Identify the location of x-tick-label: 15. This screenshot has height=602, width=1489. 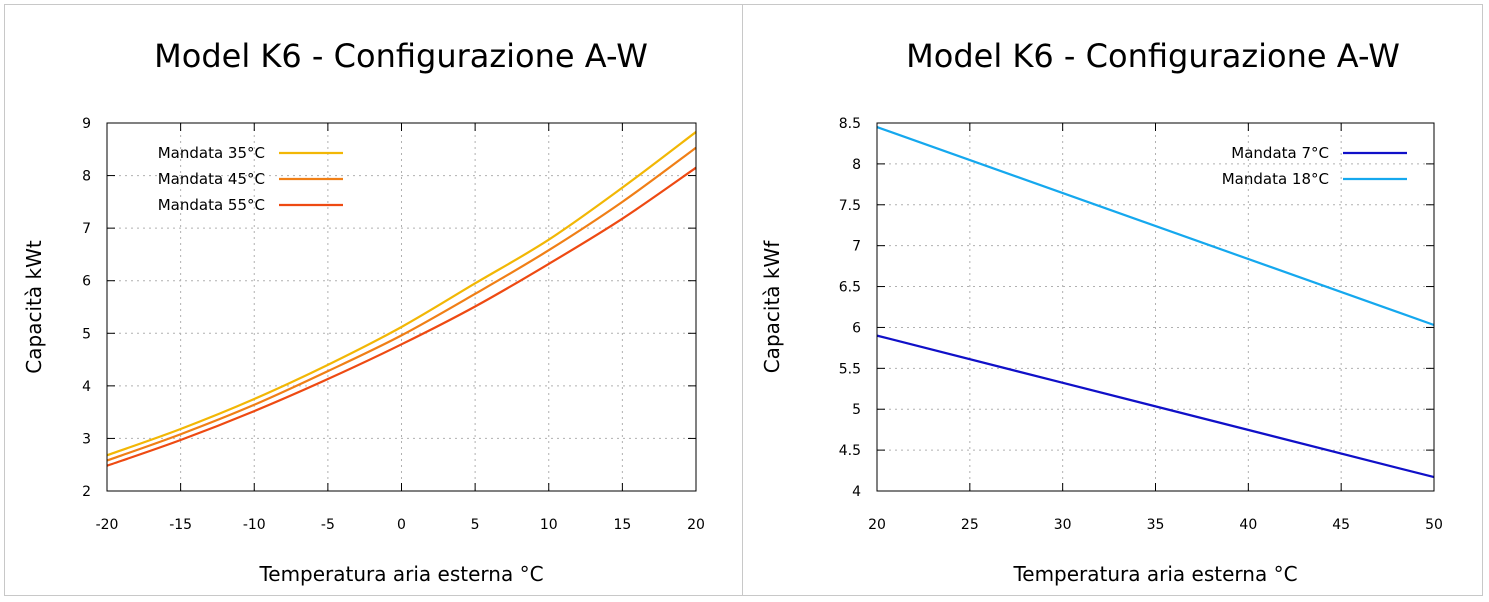
(622, 525).